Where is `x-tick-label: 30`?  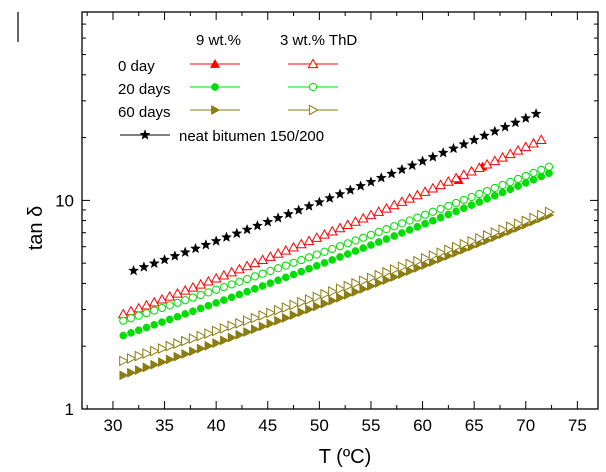
x-tick-label: 30 is located at coordinates (112, 425).